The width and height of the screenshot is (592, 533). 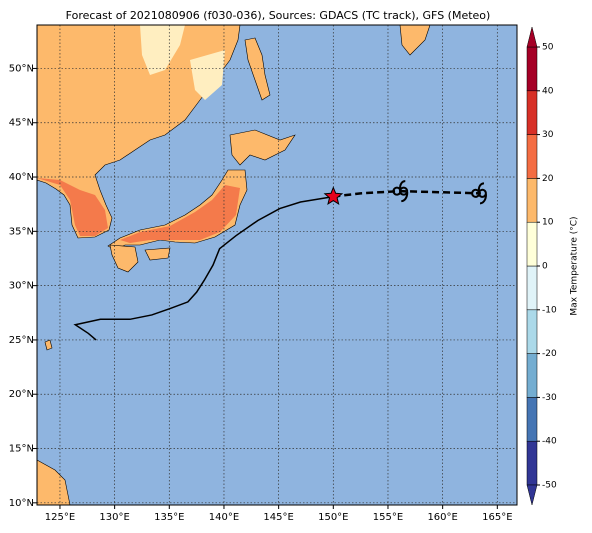 I want to click on y-tick-label: 15°N, so click(x=21, y=449).